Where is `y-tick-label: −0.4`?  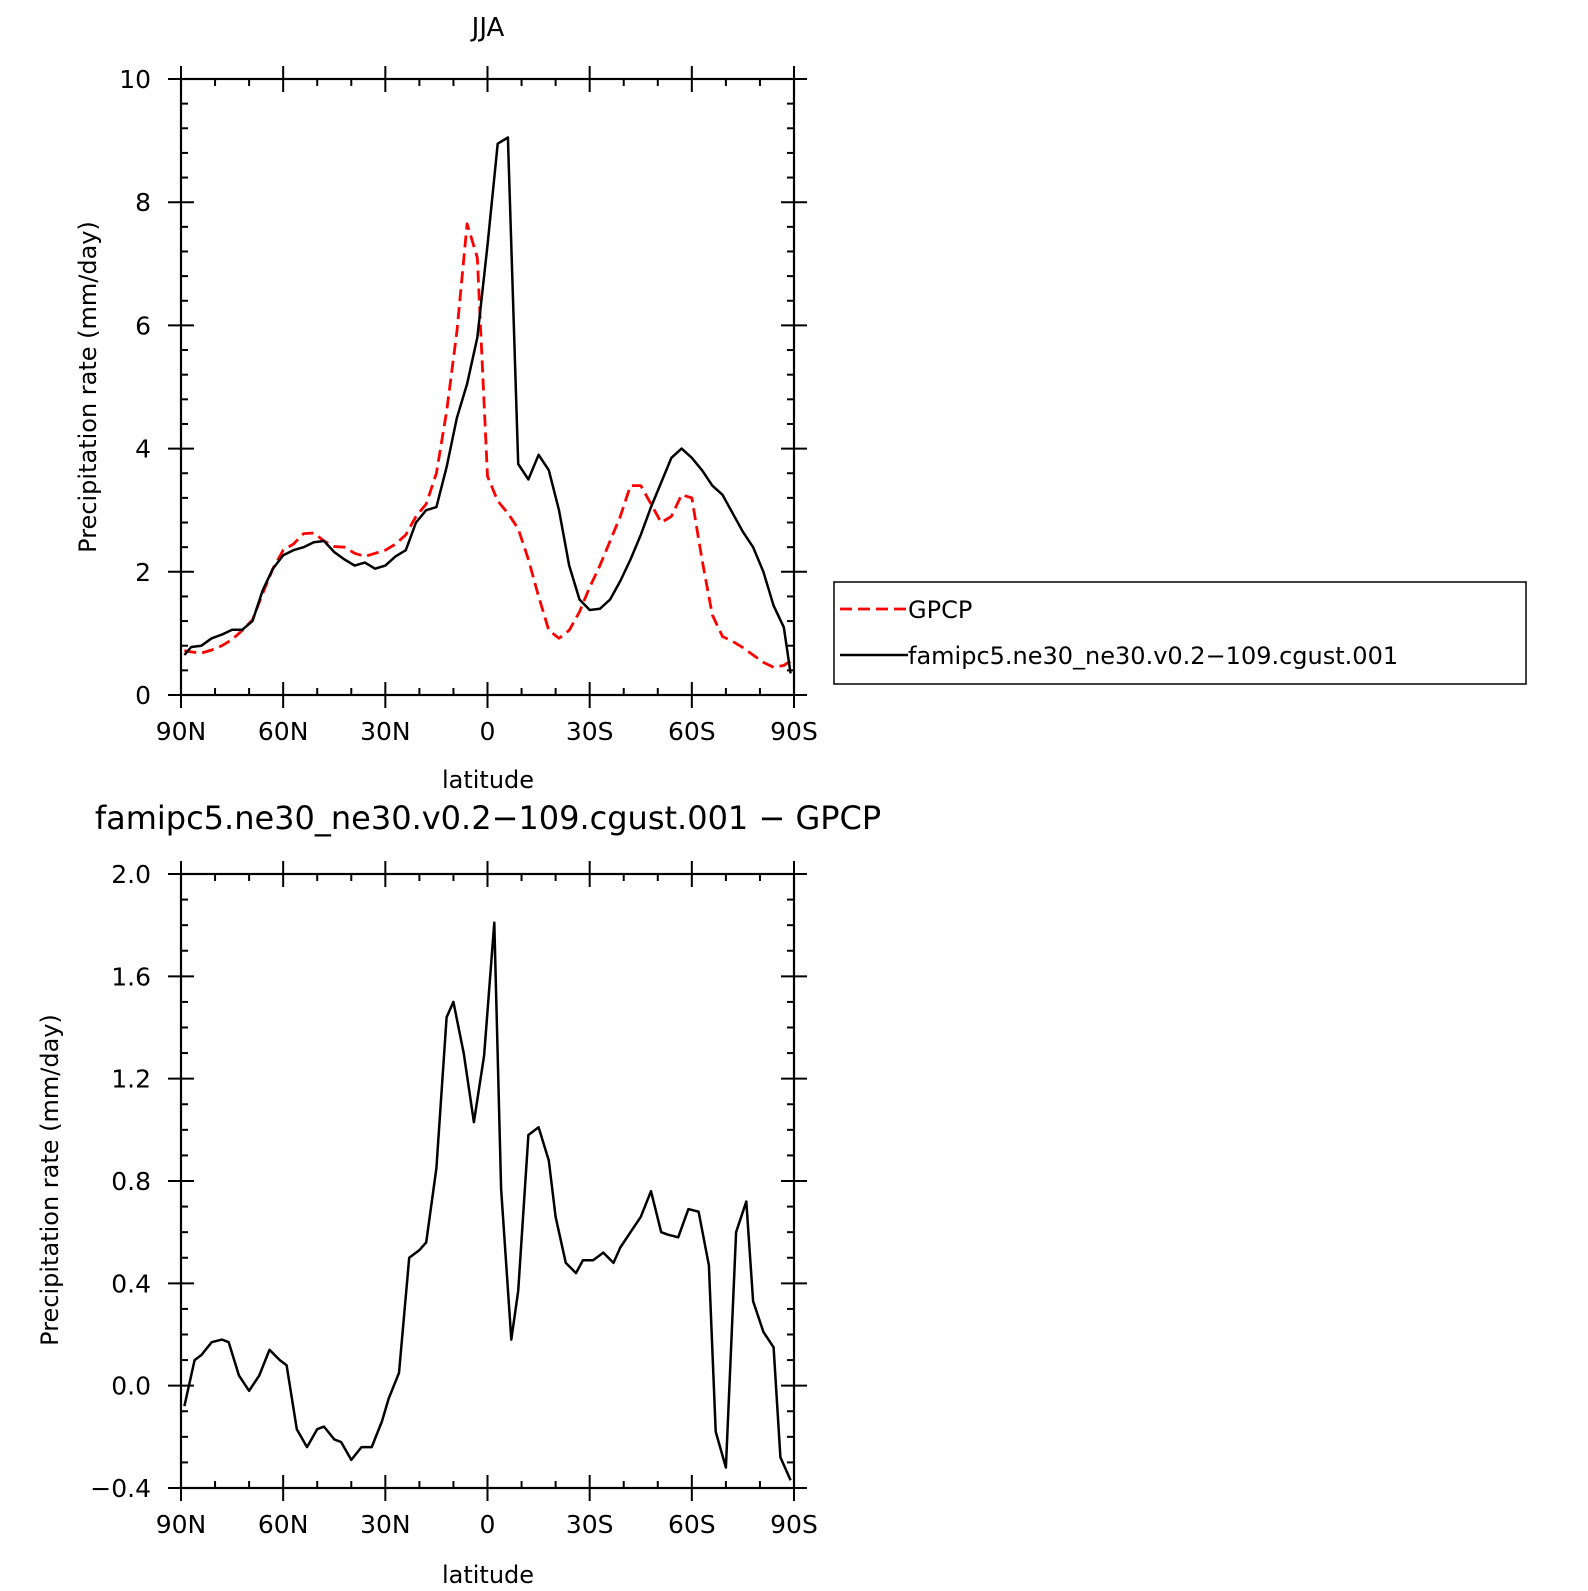 y-tick-label: −0.4 is located at coordinates (120, 1488).